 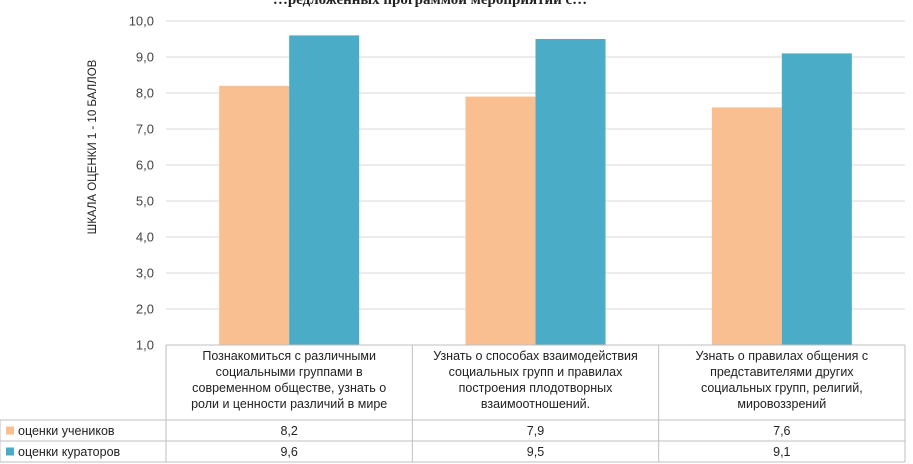 I want to click on category-label: мировоззрений, so click(x=781, y=404).